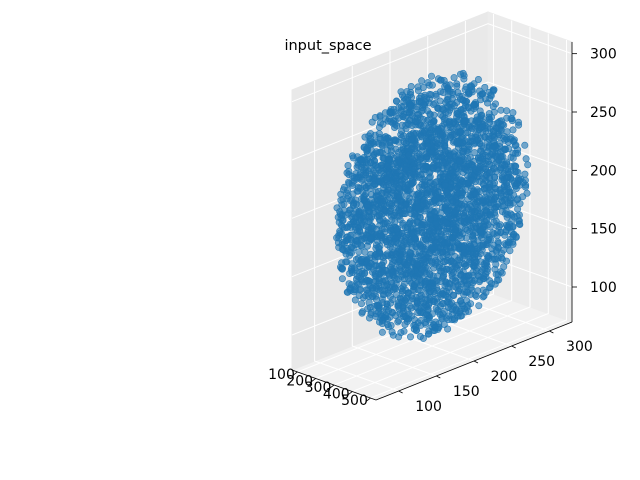 The height and width of the screenshot is (480, 640). Describe the element at coordinates (579, 347) in the screenshot. I see `y-tick-label: 300` at that location.